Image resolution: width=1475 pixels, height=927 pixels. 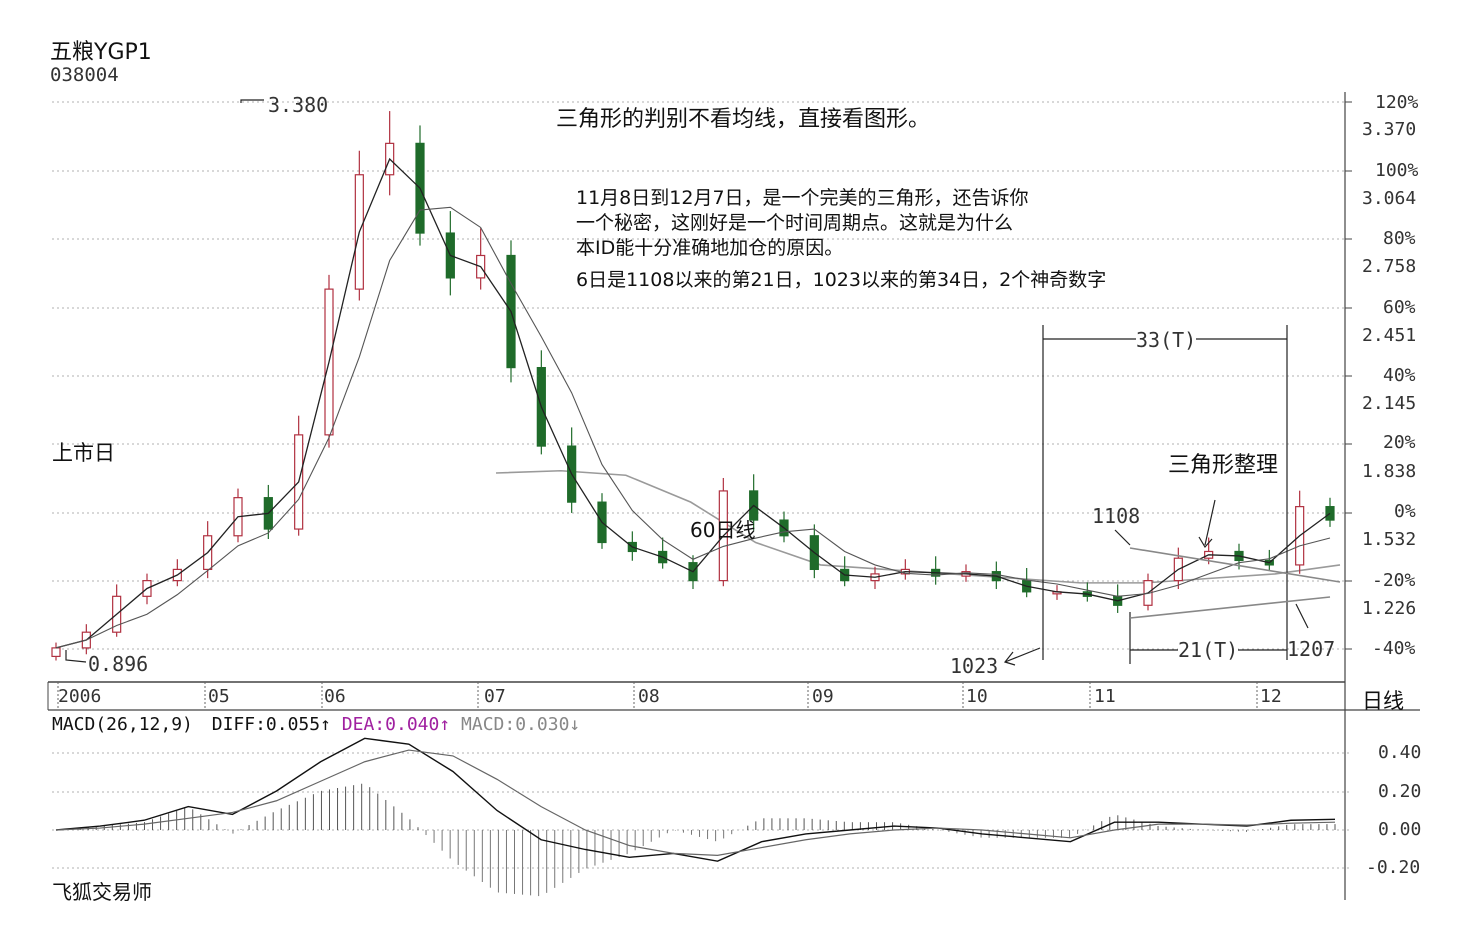 I want to click on dea-line, so click(x=695, y=802).